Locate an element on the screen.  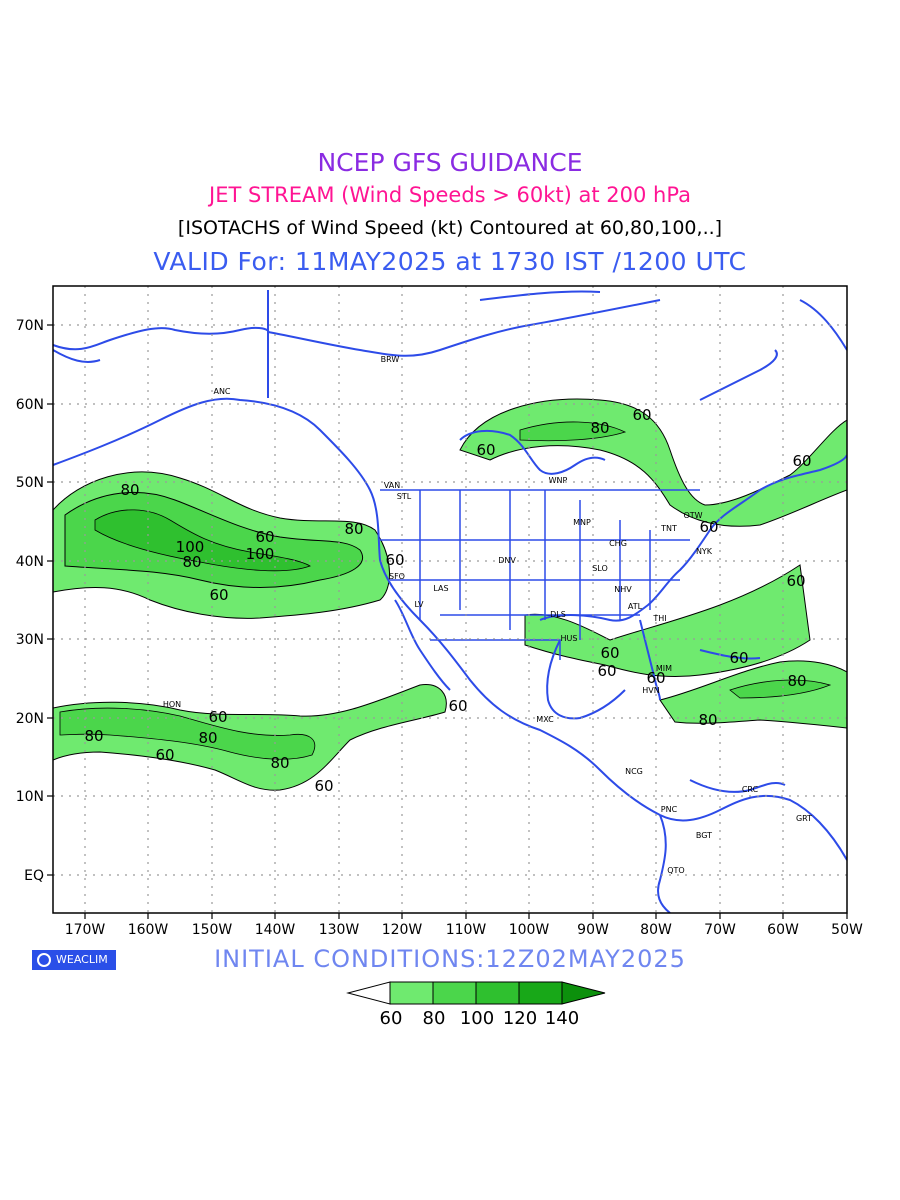
station-label: GRT is located at coordinates (804, 818).